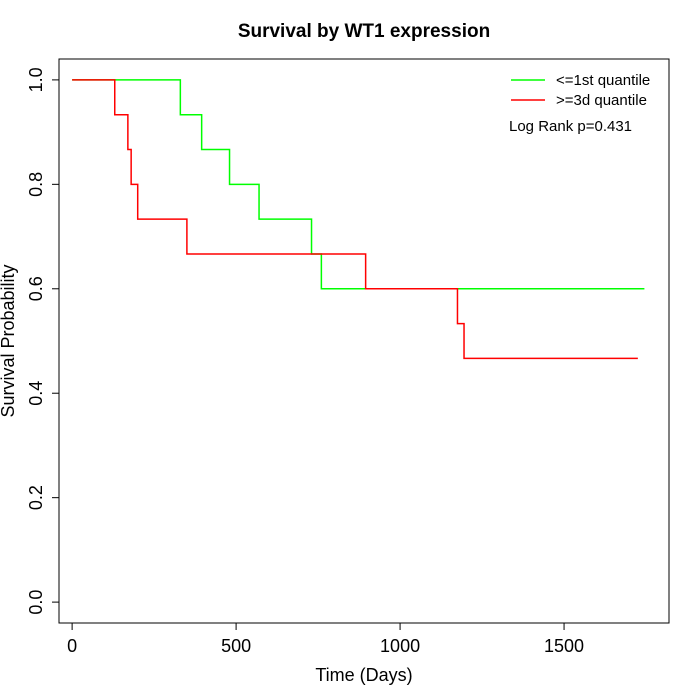 The height and width of the screenshot is (700, 700). Describe the element at coordinates (363, 675) in the screenshot. I see `x-axis-label: Time (Days)` at that location.